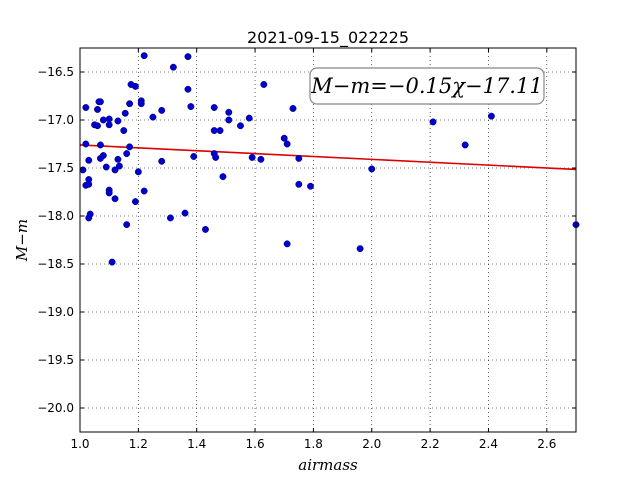  Describe the element at coordinates (196, 444) in the screenshot. I see `x-tick-label: 1.4` at that location.